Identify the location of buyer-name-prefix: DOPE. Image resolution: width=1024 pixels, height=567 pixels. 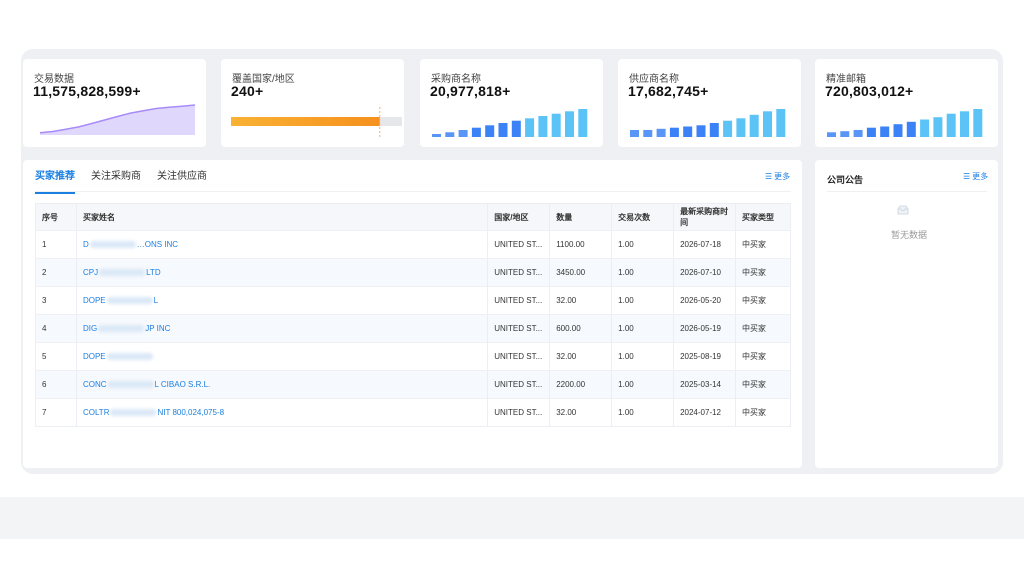
(94, 300).